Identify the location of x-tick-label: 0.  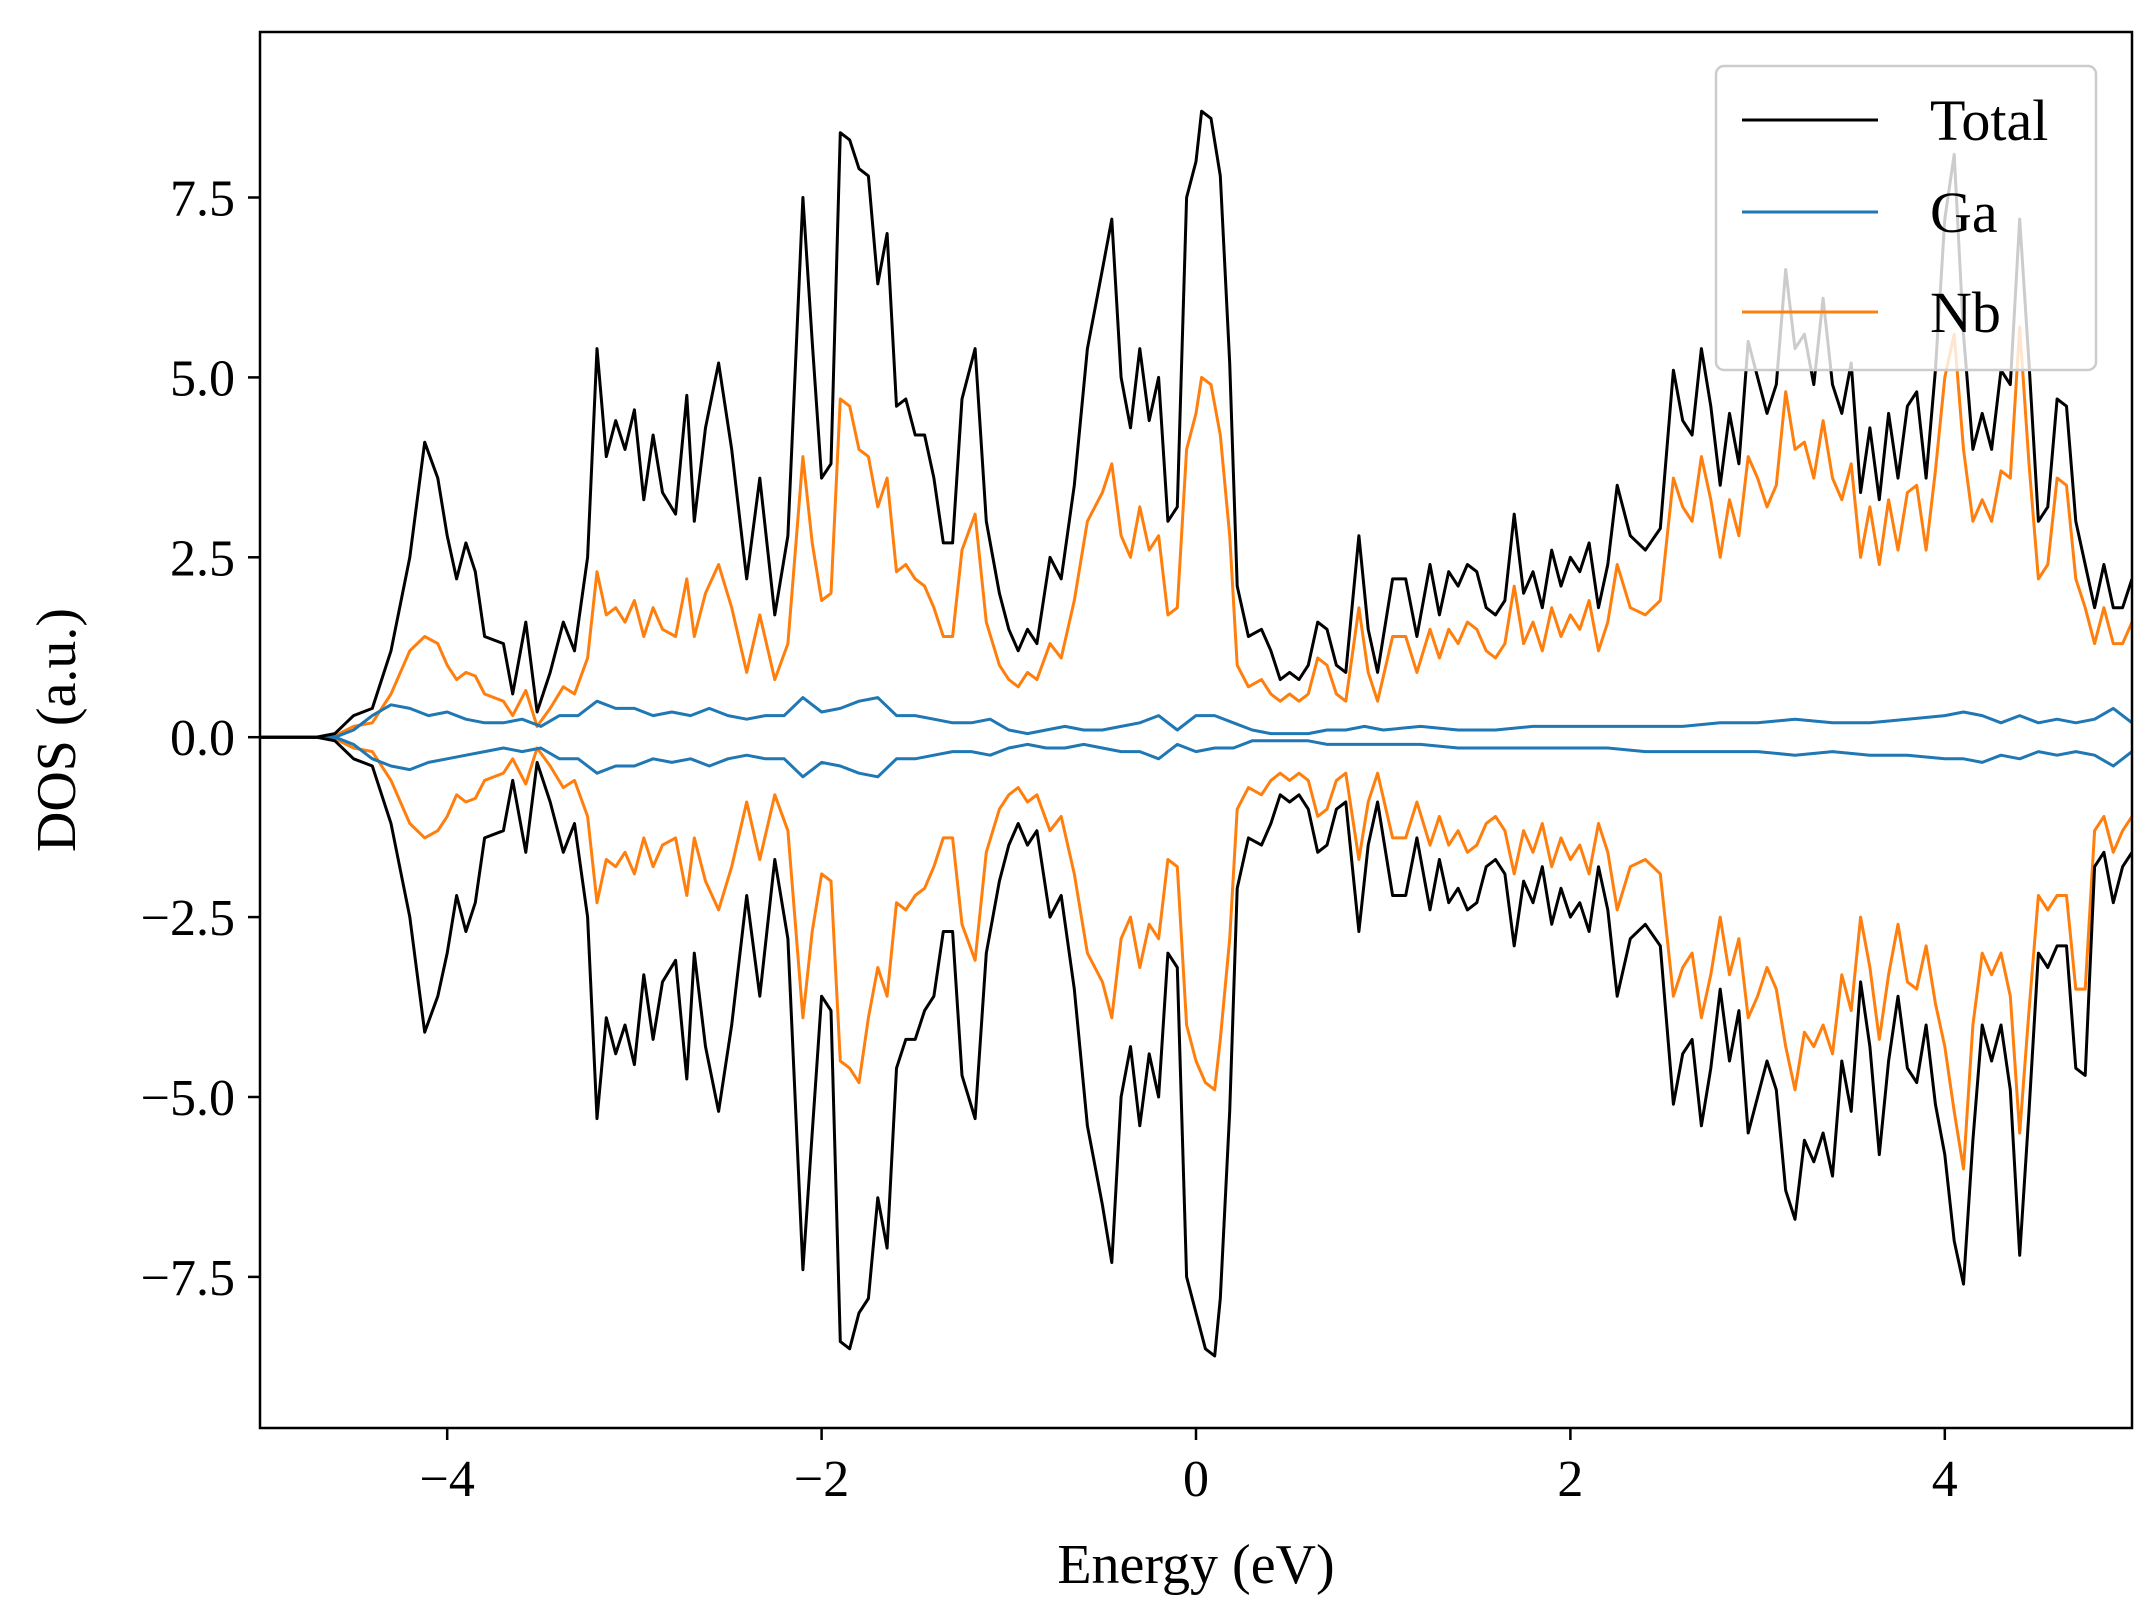
(1196, 1479).